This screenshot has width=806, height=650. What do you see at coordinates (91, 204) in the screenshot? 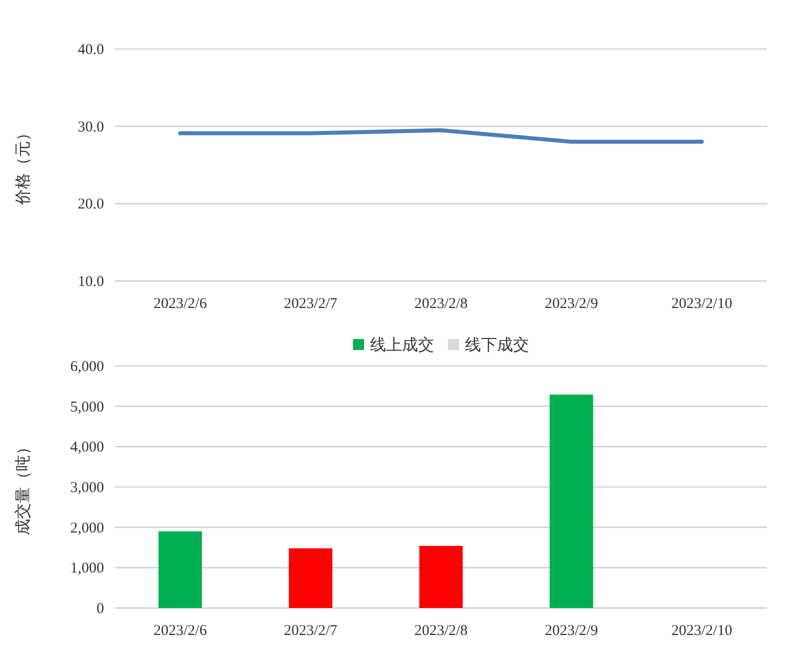
I see `y-tick-label: 20.0` at bounding box center [91, 204].